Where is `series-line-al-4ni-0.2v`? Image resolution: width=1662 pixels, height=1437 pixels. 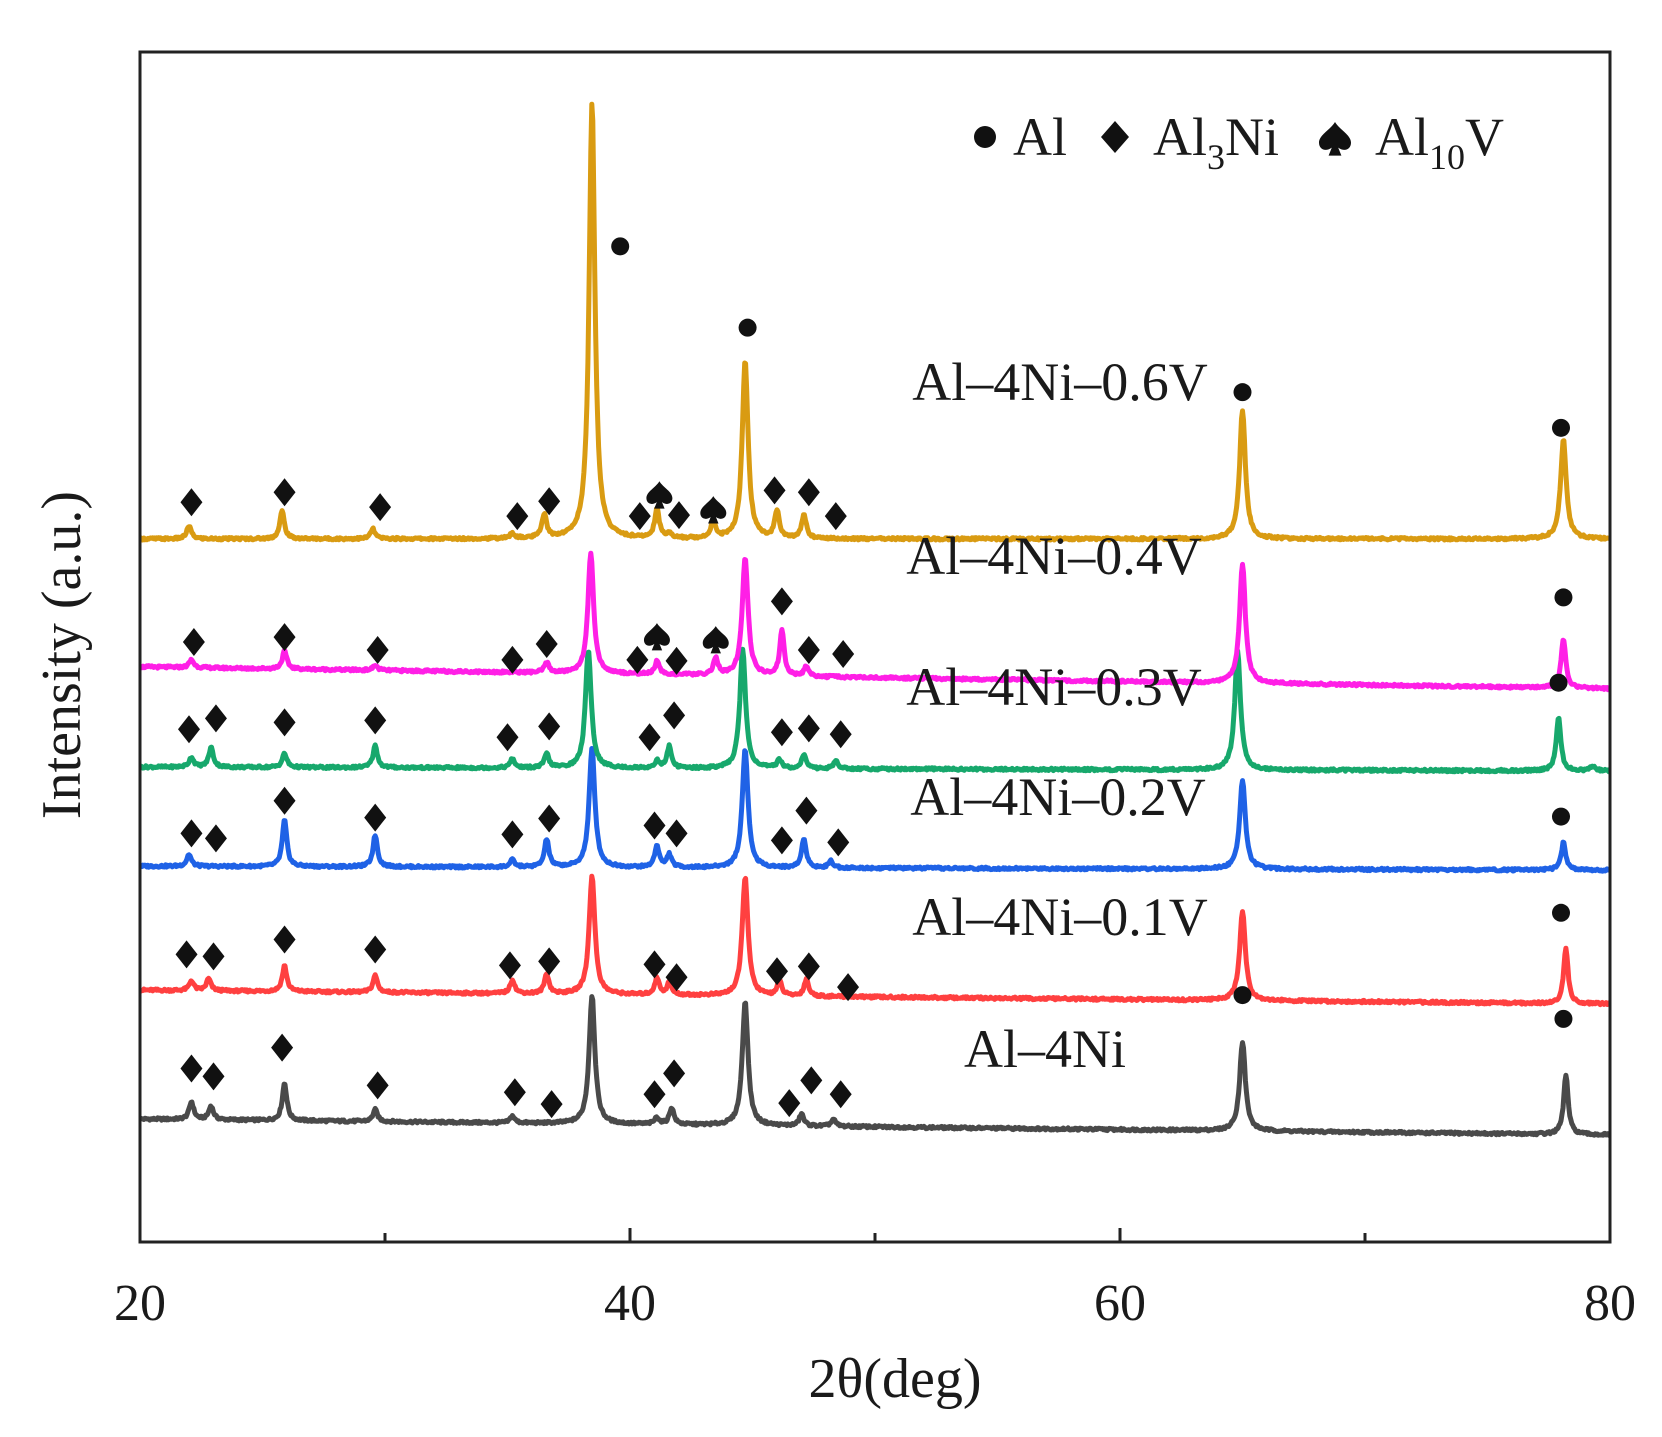
series-line-al-4ni-0.2v is located at coordinates (875, 810).